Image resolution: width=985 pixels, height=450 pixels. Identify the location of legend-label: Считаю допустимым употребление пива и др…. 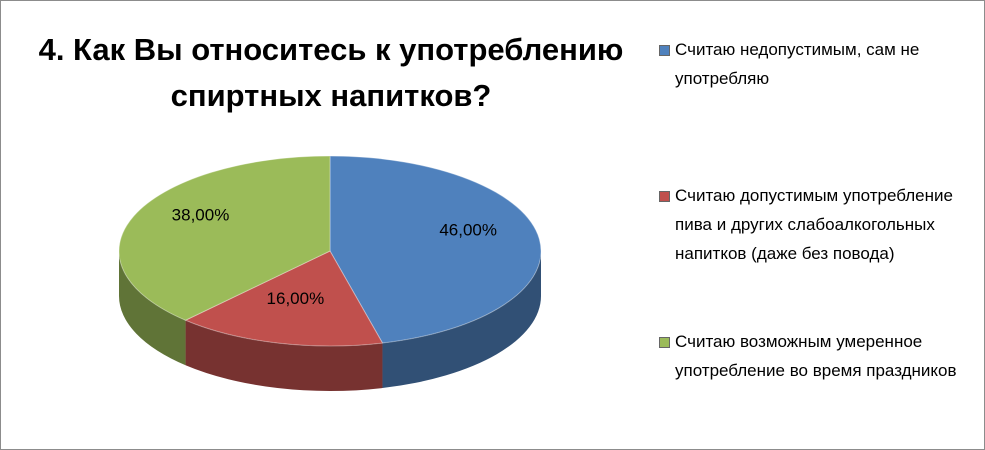
(814, 224).